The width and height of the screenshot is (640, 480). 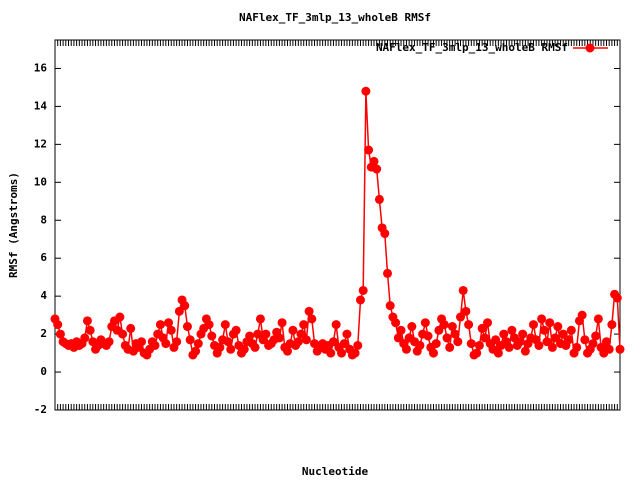 I want to click on y-tick-label: 2, so click(x=43, y=333).